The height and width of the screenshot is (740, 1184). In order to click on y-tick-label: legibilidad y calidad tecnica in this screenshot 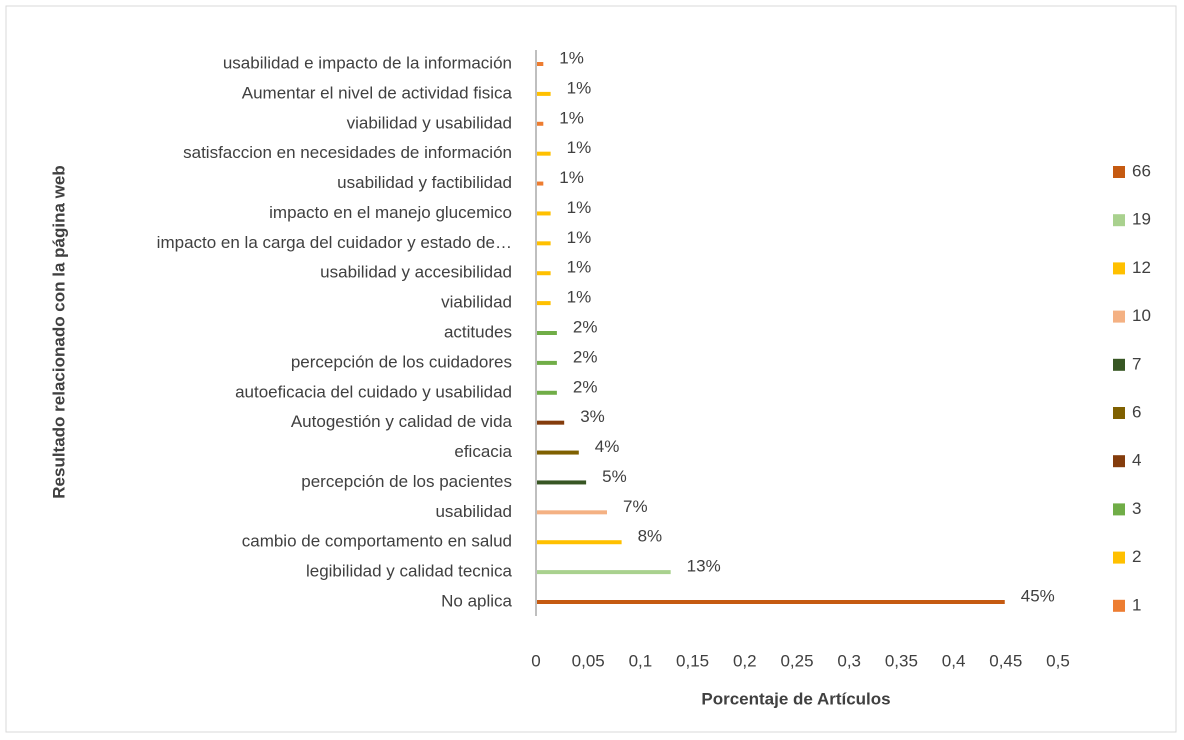, I will do `click(409, 571)`.